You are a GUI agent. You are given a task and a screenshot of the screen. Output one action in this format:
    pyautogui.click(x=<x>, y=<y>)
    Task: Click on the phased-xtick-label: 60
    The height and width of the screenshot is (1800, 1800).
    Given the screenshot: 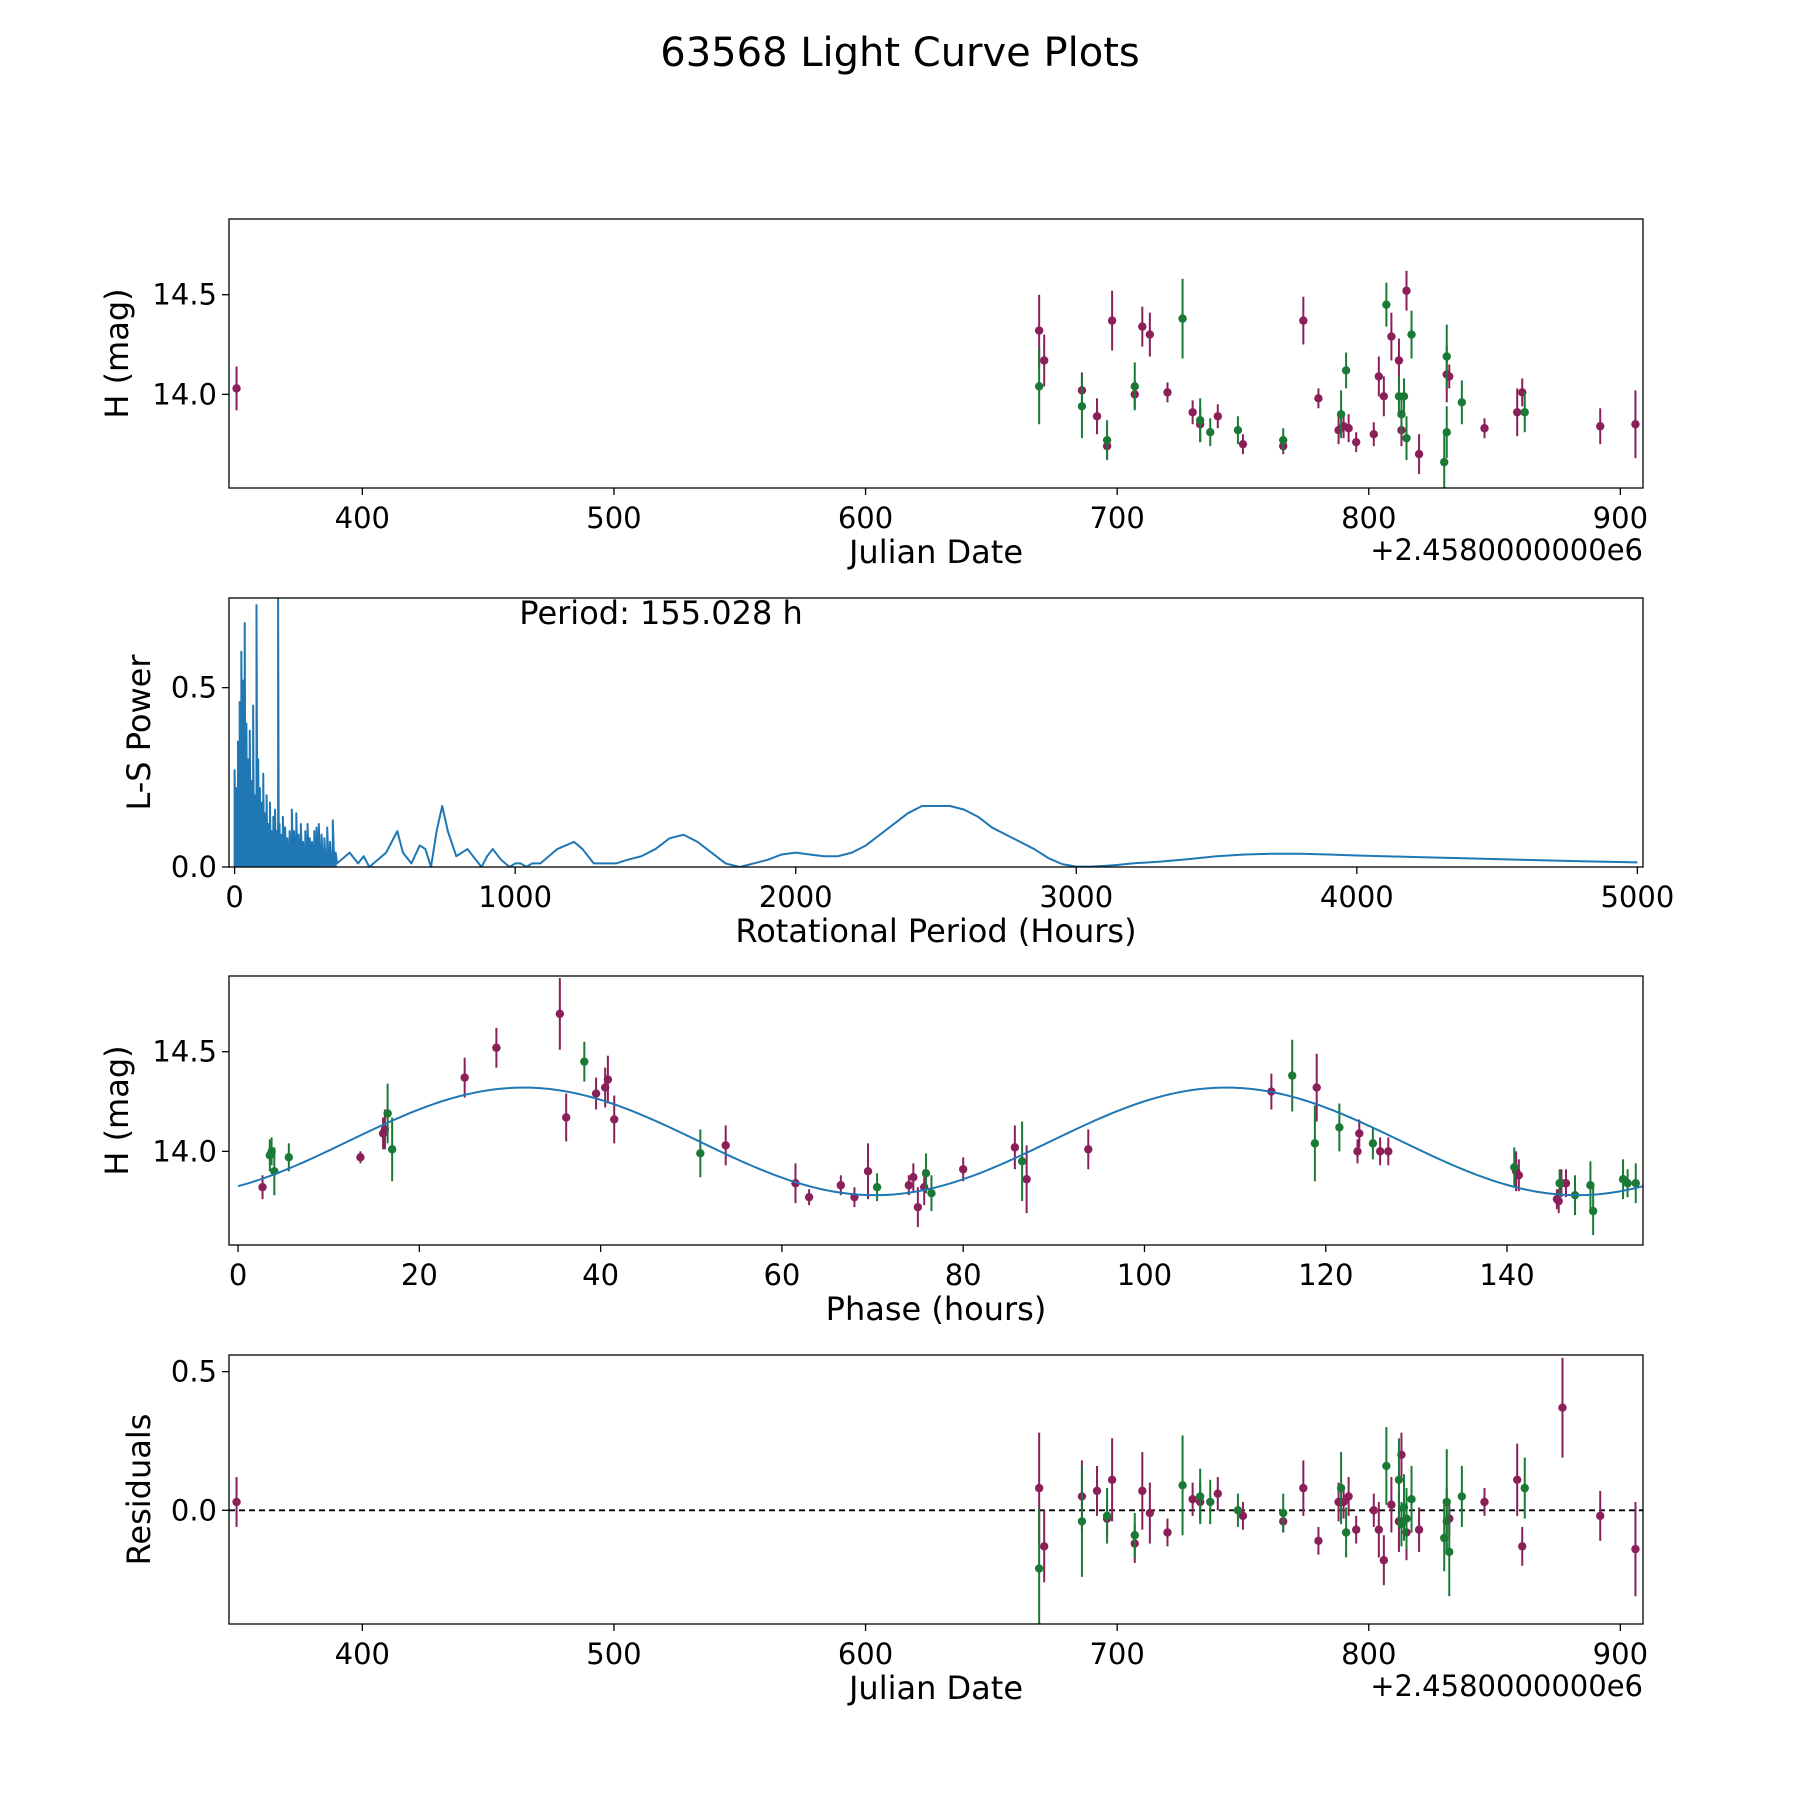 What is the action you would take?
    pyautogui.click(x=781, y=1275)
    